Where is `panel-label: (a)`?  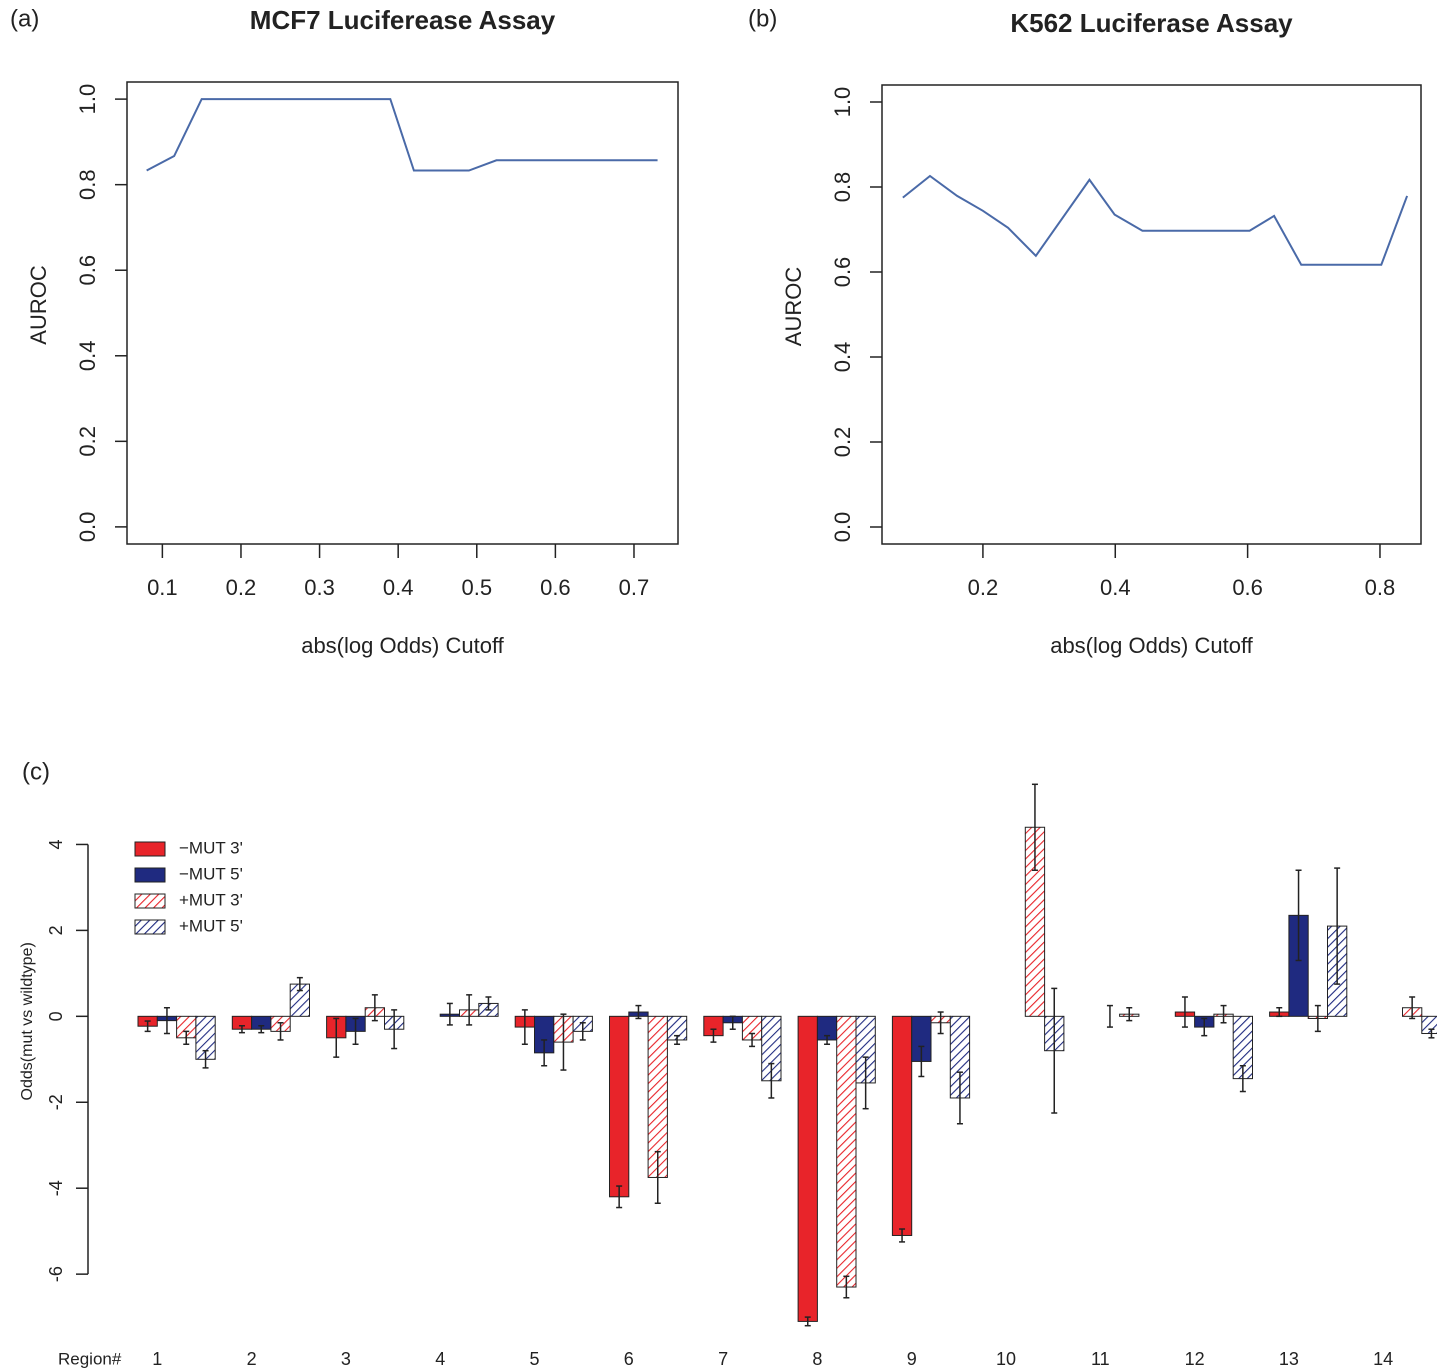 panel-label: (a) is located at coordinates (24, 18).